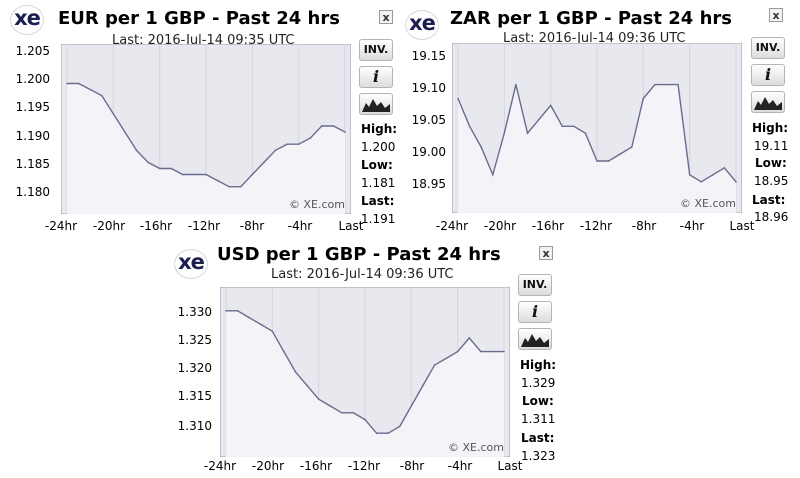 This screenshot has height=478, width=800. What do you see at coordinates (538, 383) in the screenshot?
I see `high-value: 1.329` at bounding box center [538, 383].